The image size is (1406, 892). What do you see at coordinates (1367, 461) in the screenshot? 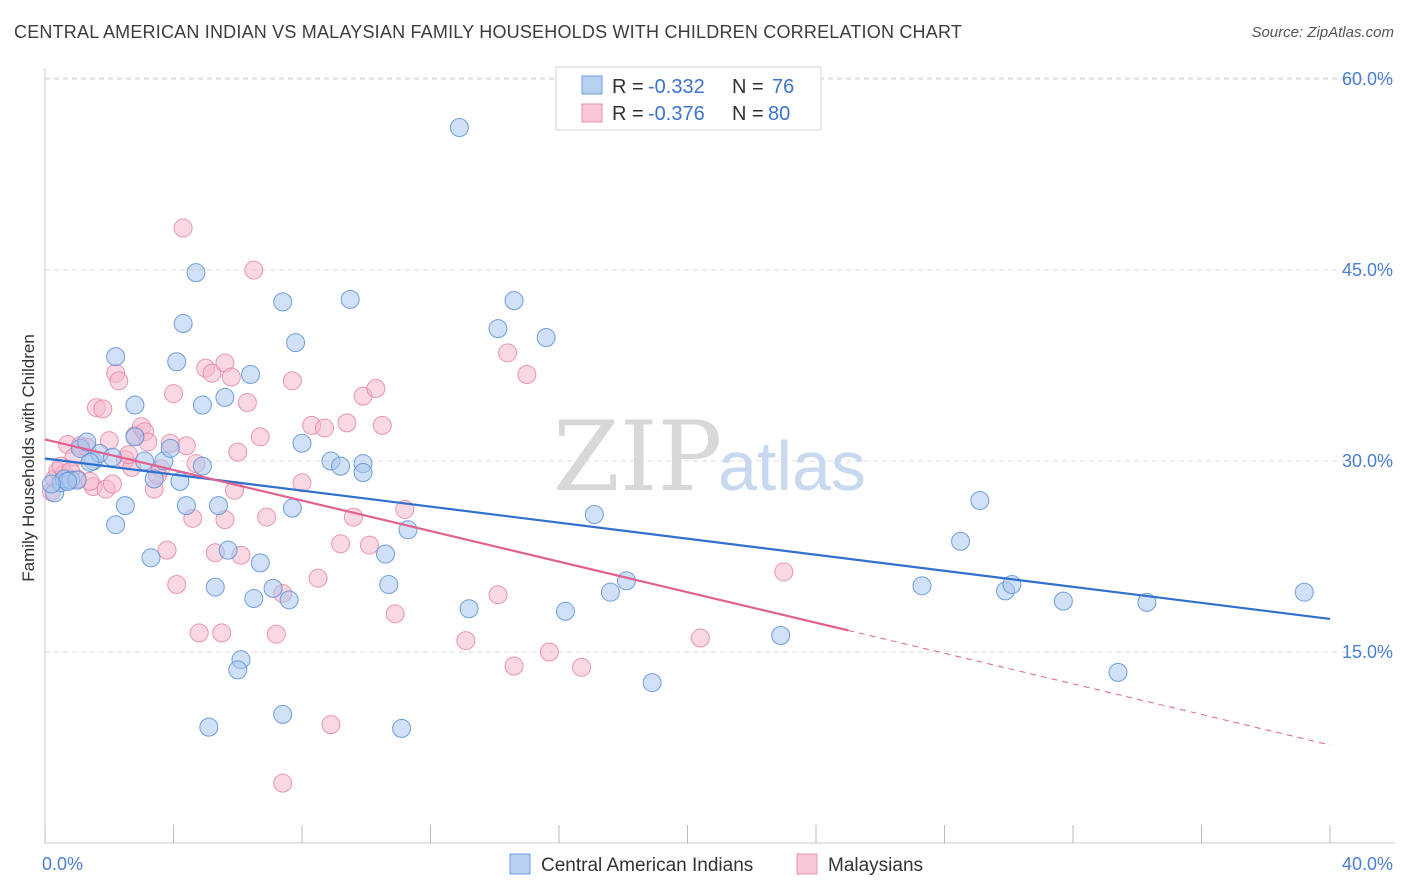
I see `y-tick-label: 30.0%` at bounding box center [1367, 461].